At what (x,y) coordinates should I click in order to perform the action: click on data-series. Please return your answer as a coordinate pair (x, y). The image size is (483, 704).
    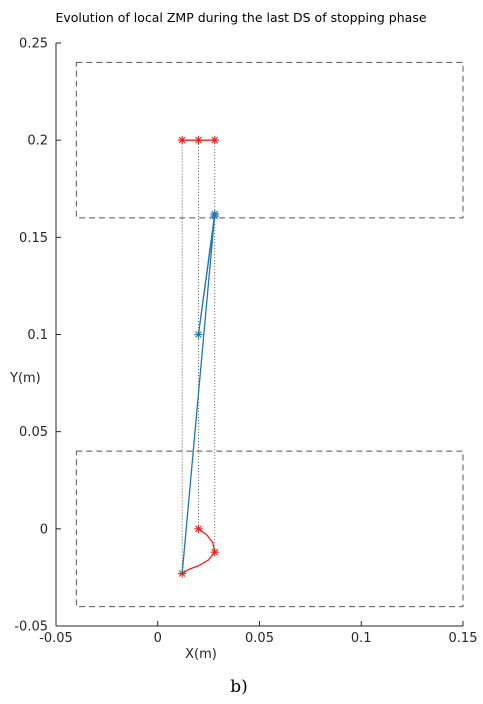
    Looking at the image, I should click on (198, 356).